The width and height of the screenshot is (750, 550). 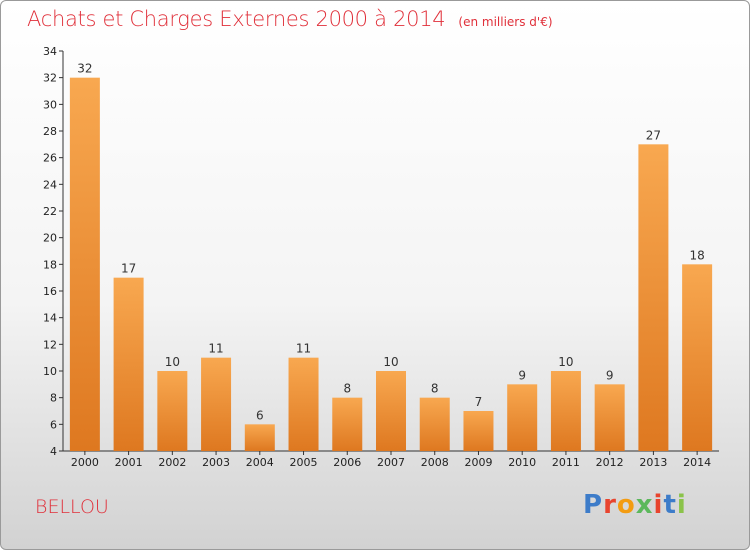 I want to click on y-tick-label: 28, so click(x=50, y=131).